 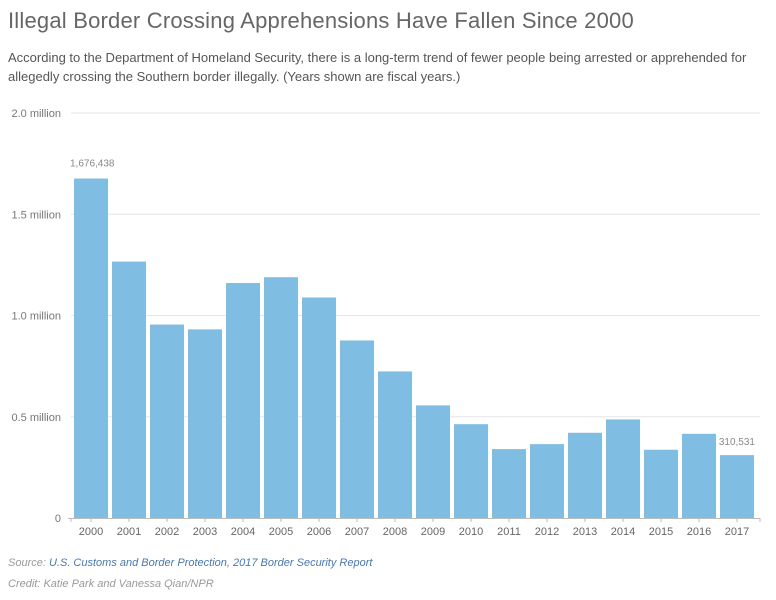 What do you see at coordinates (58, 519) in the screenshot?
I see `y-tick-label: 0` at bounding box center [58, 519].